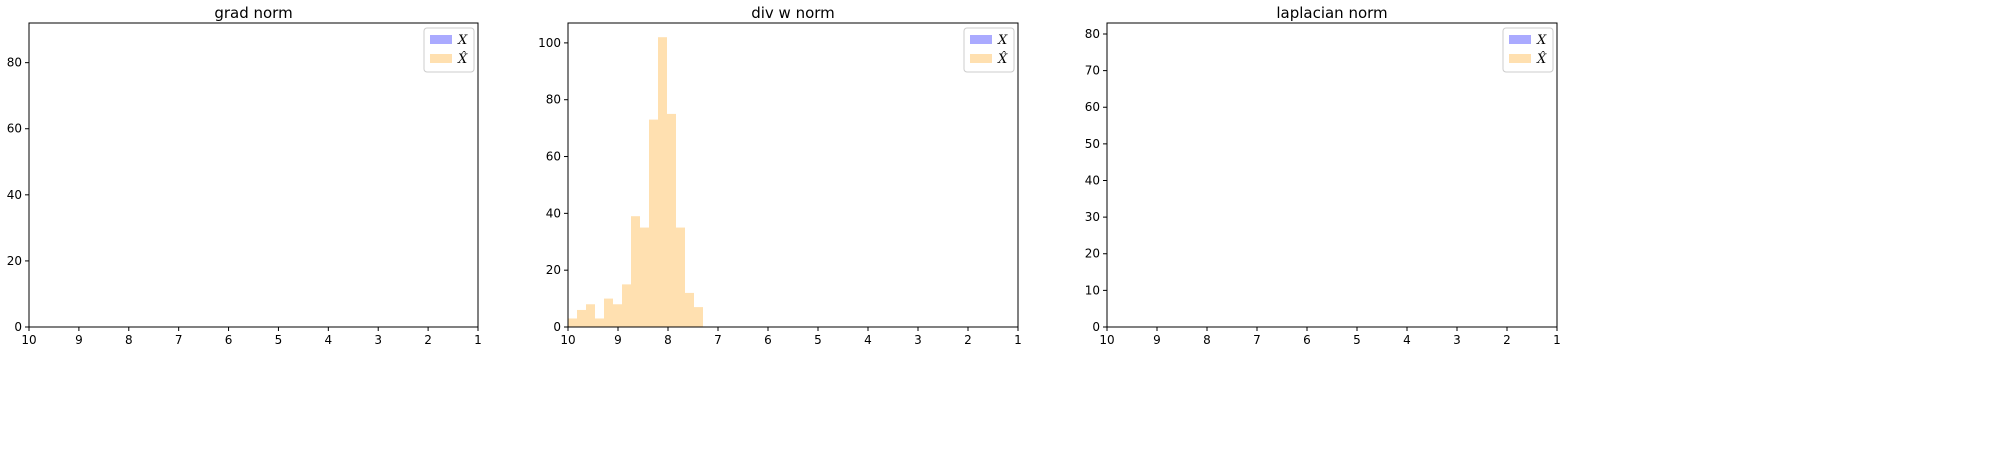 This screenshot has height=449, width=1989. I want to click on panel-title: grad norm, so click(253, 13).